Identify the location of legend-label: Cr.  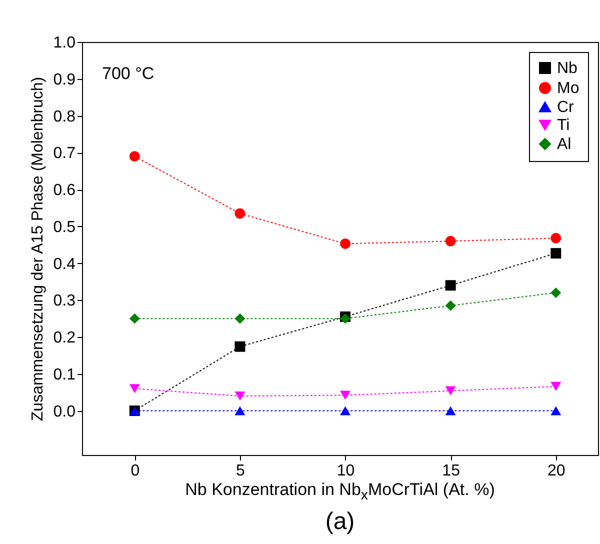
(566, 107).